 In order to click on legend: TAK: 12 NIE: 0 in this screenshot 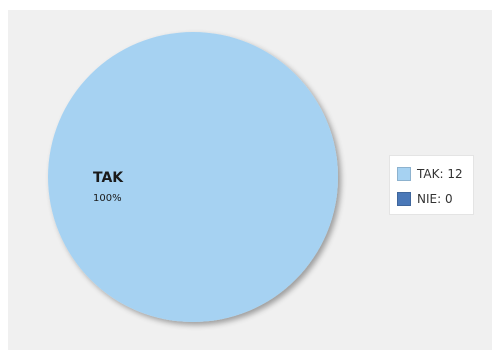, I will do `click(431, 185)`.